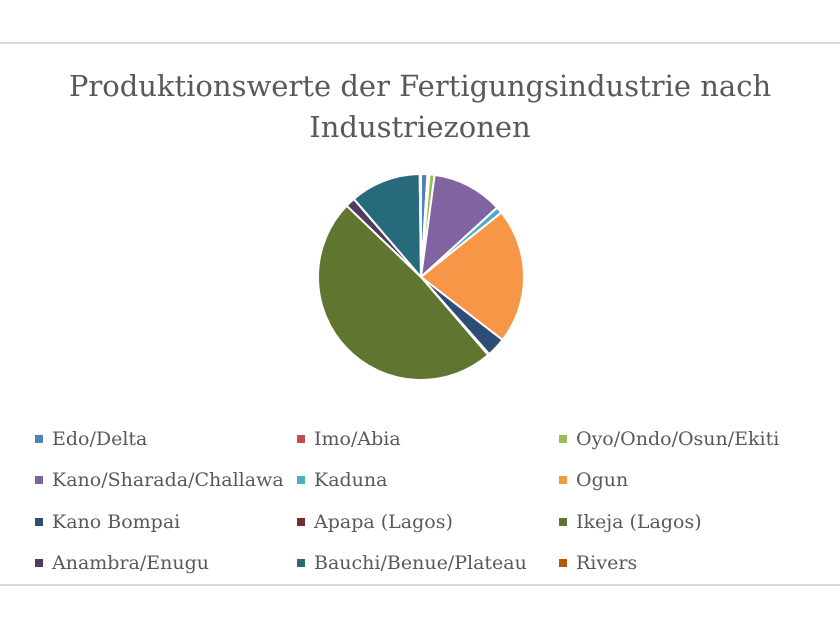 The height and width of the screenshot is (630, 840). I want to click on legend-item: Apapa (Lagos), so click(428, 522).